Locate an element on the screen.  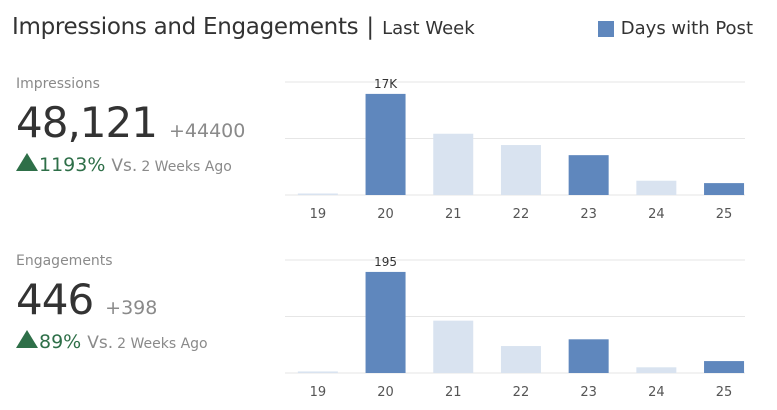
change-percent: 1193% is located at coordinates (72, 165).